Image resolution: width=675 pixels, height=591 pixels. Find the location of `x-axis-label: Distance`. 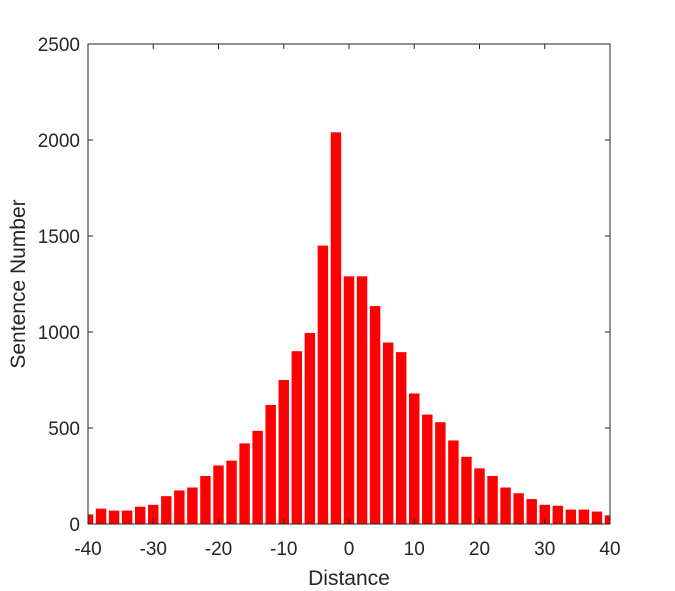

x-axis-label: Distance is located at coordinates (349, 578).